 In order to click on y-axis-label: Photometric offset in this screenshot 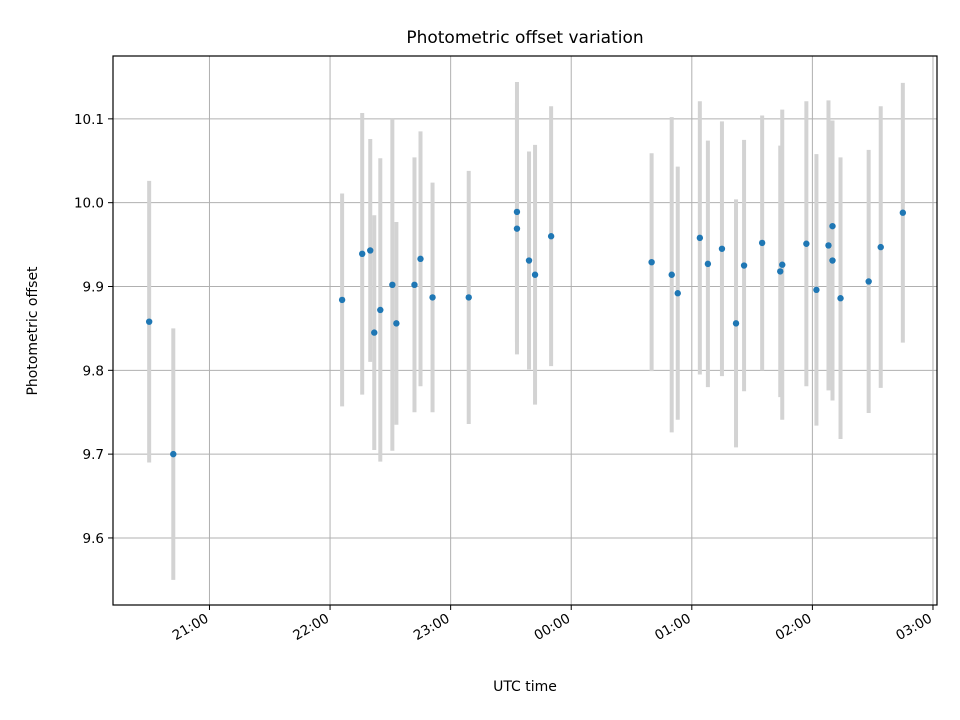, I will do `click(33, 331)`.